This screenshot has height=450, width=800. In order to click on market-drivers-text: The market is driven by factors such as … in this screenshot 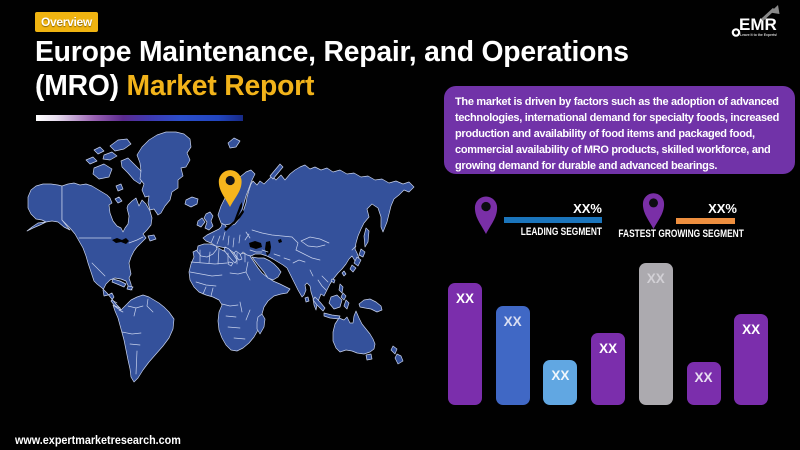, I will do `click(617, 134)`.